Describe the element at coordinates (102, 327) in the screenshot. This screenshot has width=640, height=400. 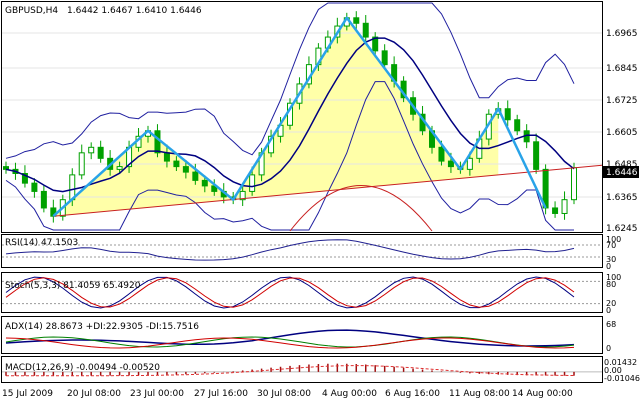
I see `adx-label: ADX(14) 28.8673 +DI:22.9305 -DI:15.7516` at that location.